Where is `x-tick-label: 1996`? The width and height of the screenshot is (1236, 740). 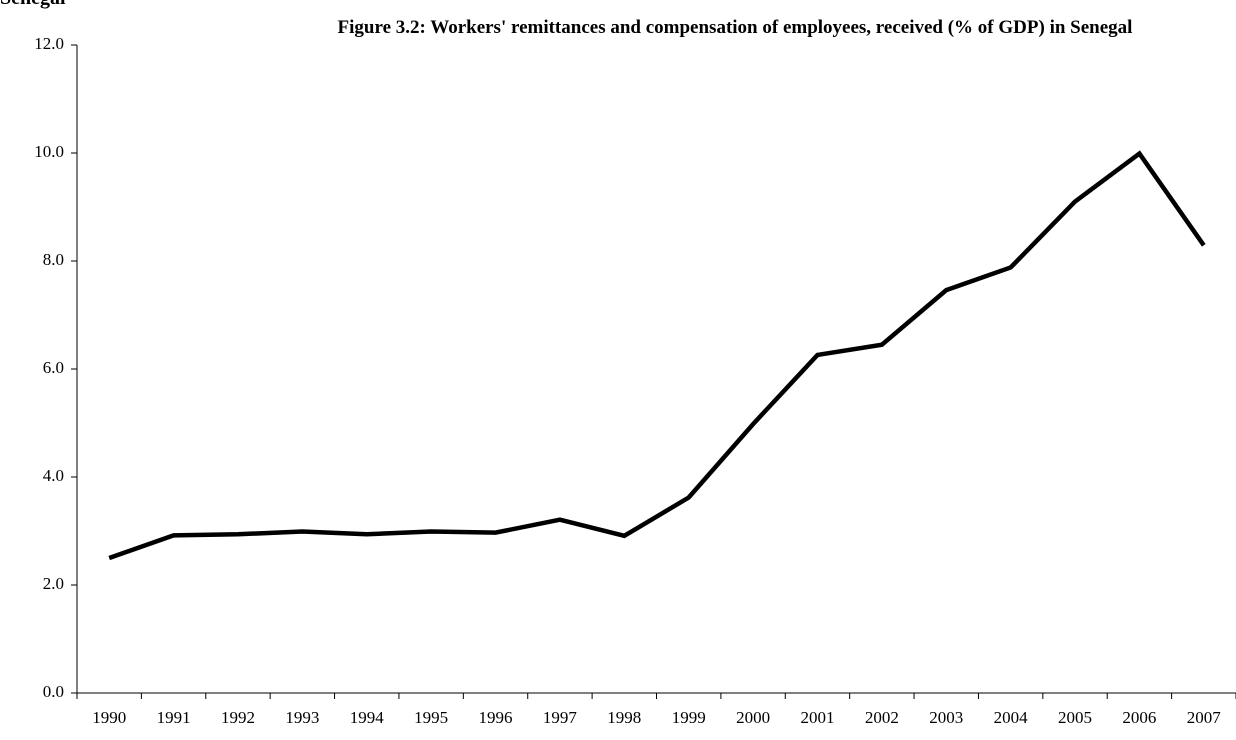 x-tick-label: 1996 is located at coordinates (496, 717).